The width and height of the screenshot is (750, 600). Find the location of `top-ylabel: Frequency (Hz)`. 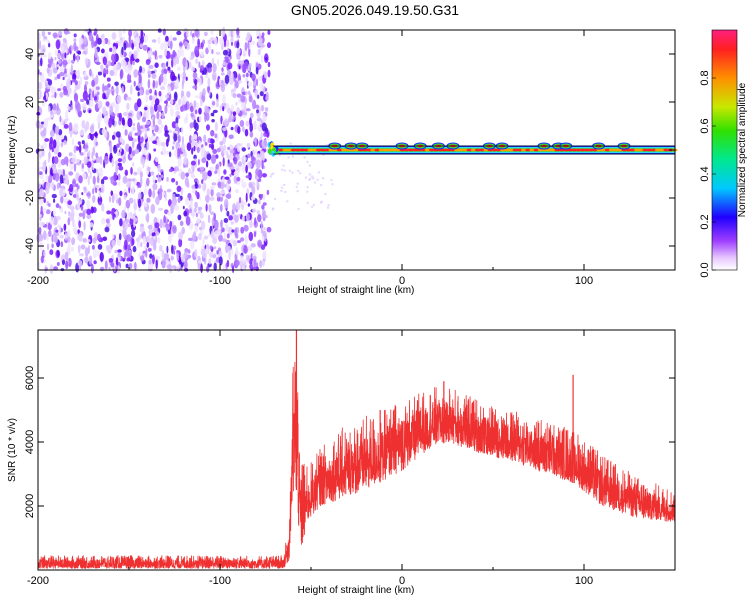

top-ylabel: Frequency (Hz) is located at coordinates (12, 150).